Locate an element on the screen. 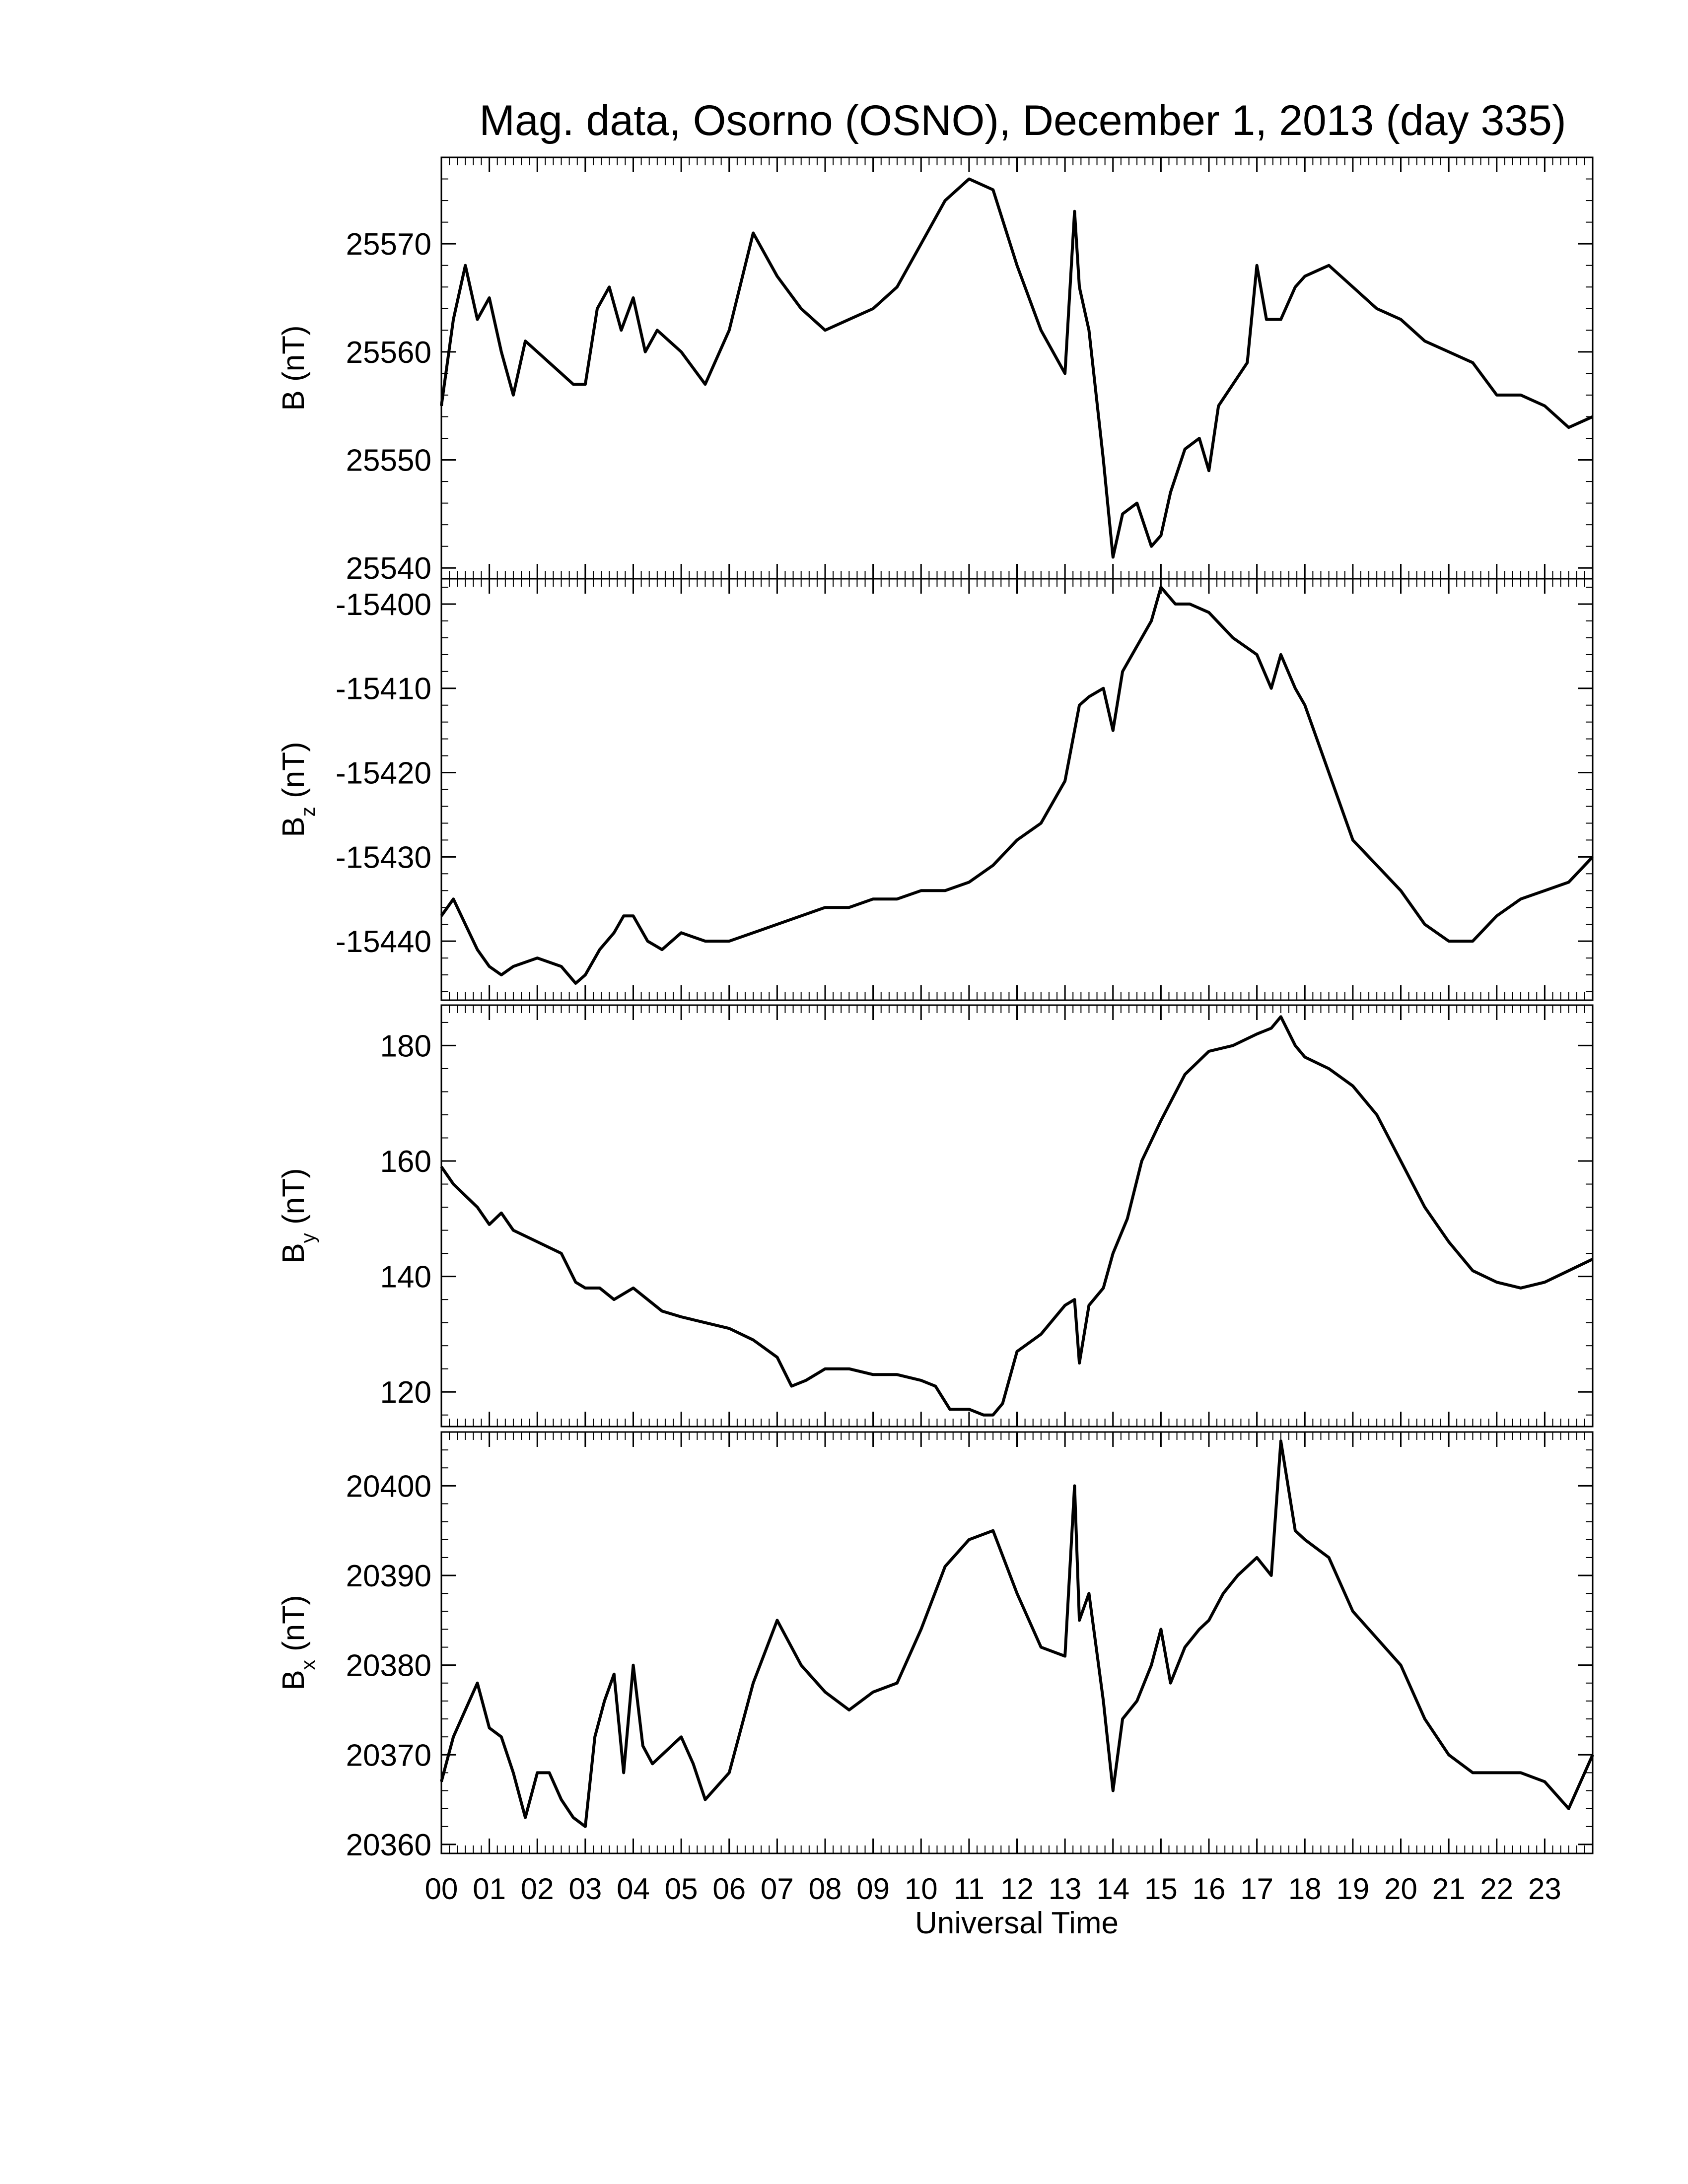 The width and height of the screenshot is (1688, 2184). x-tick-label: 06 is located at coordinates (729, 1889).